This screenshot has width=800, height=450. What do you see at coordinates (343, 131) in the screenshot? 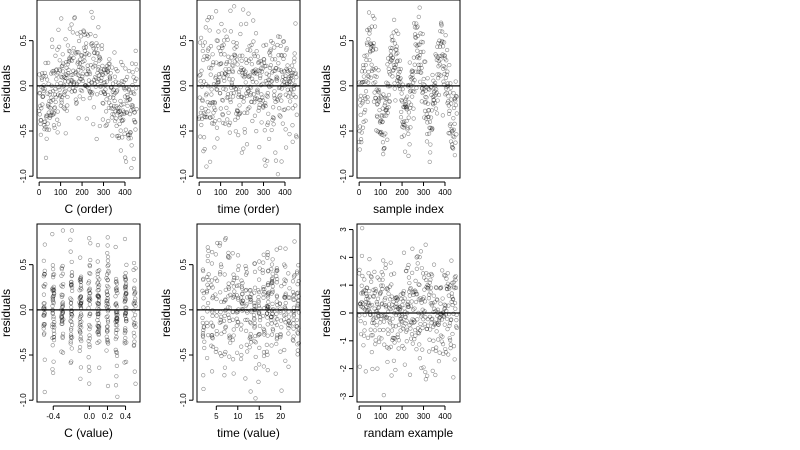
I see `y-tick-label: -0.5` at bounding box center [343, 131].